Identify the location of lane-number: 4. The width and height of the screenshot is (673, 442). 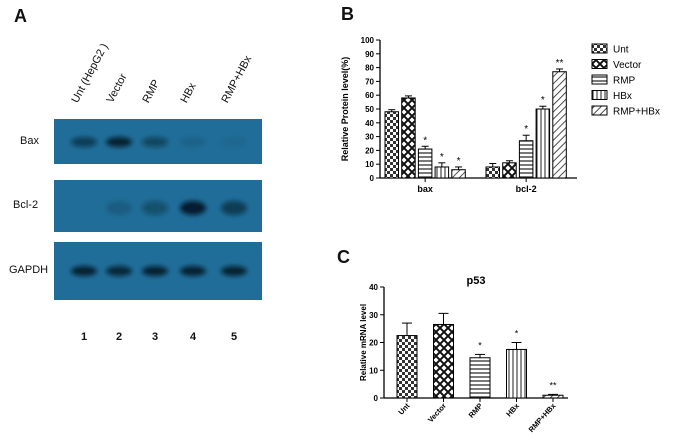
(193, 337).